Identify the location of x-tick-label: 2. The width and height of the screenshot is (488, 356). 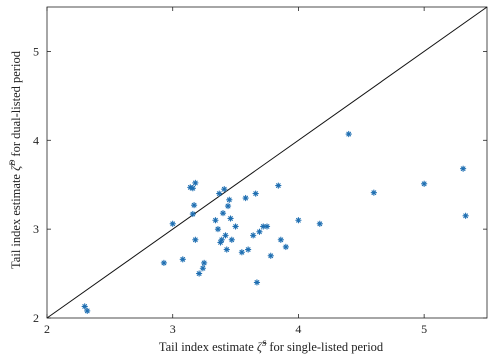
(47, 329).